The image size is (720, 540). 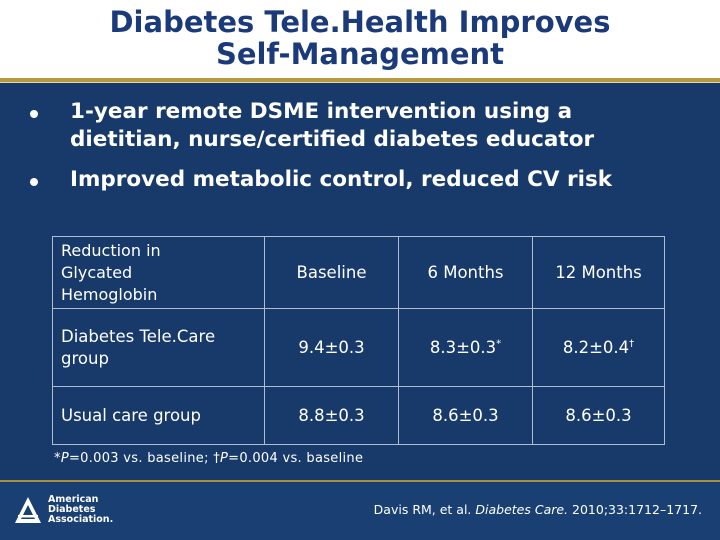 What do you see at coordinates (28, 510) in the screenshot?
I see `ada-logo-icon` at bounding box center [28, 510].